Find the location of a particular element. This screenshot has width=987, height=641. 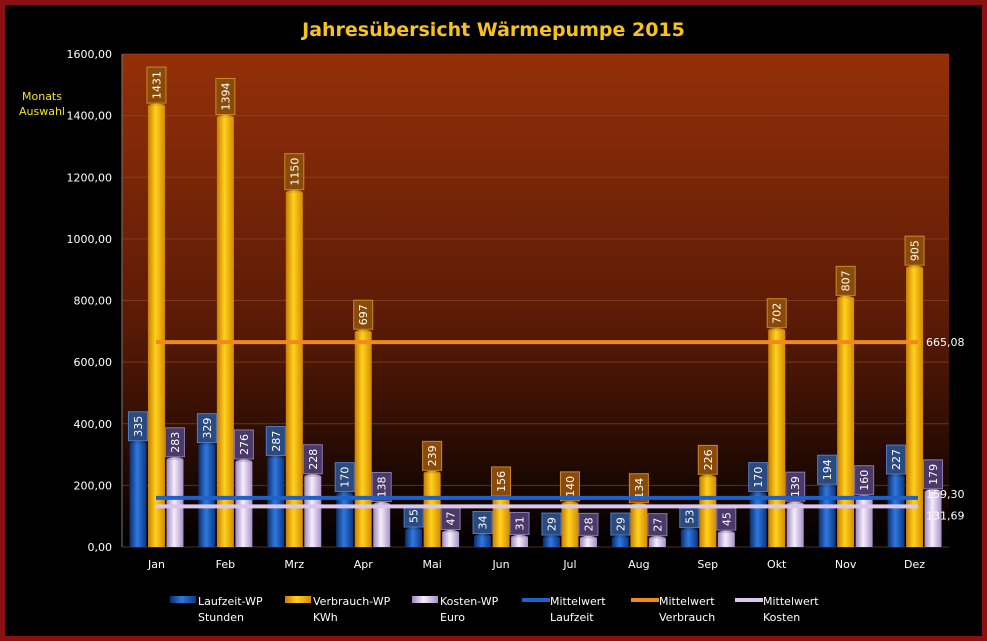

data-label: 227 is located at coordinates (896, 459).